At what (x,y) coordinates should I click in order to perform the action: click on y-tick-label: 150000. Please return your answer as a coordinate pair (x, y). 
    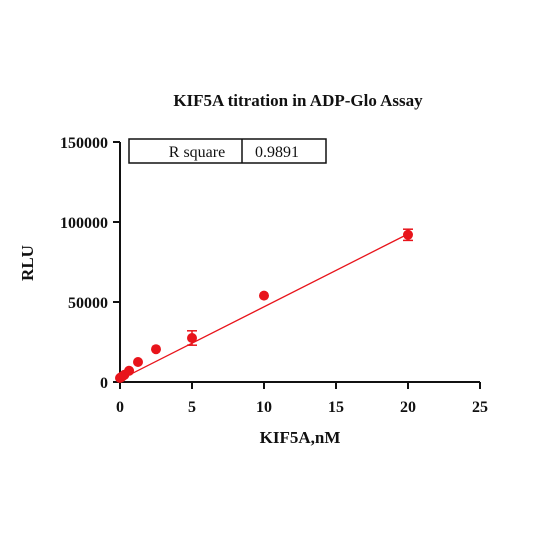
    Looking at the image, I should click on (84, 143).